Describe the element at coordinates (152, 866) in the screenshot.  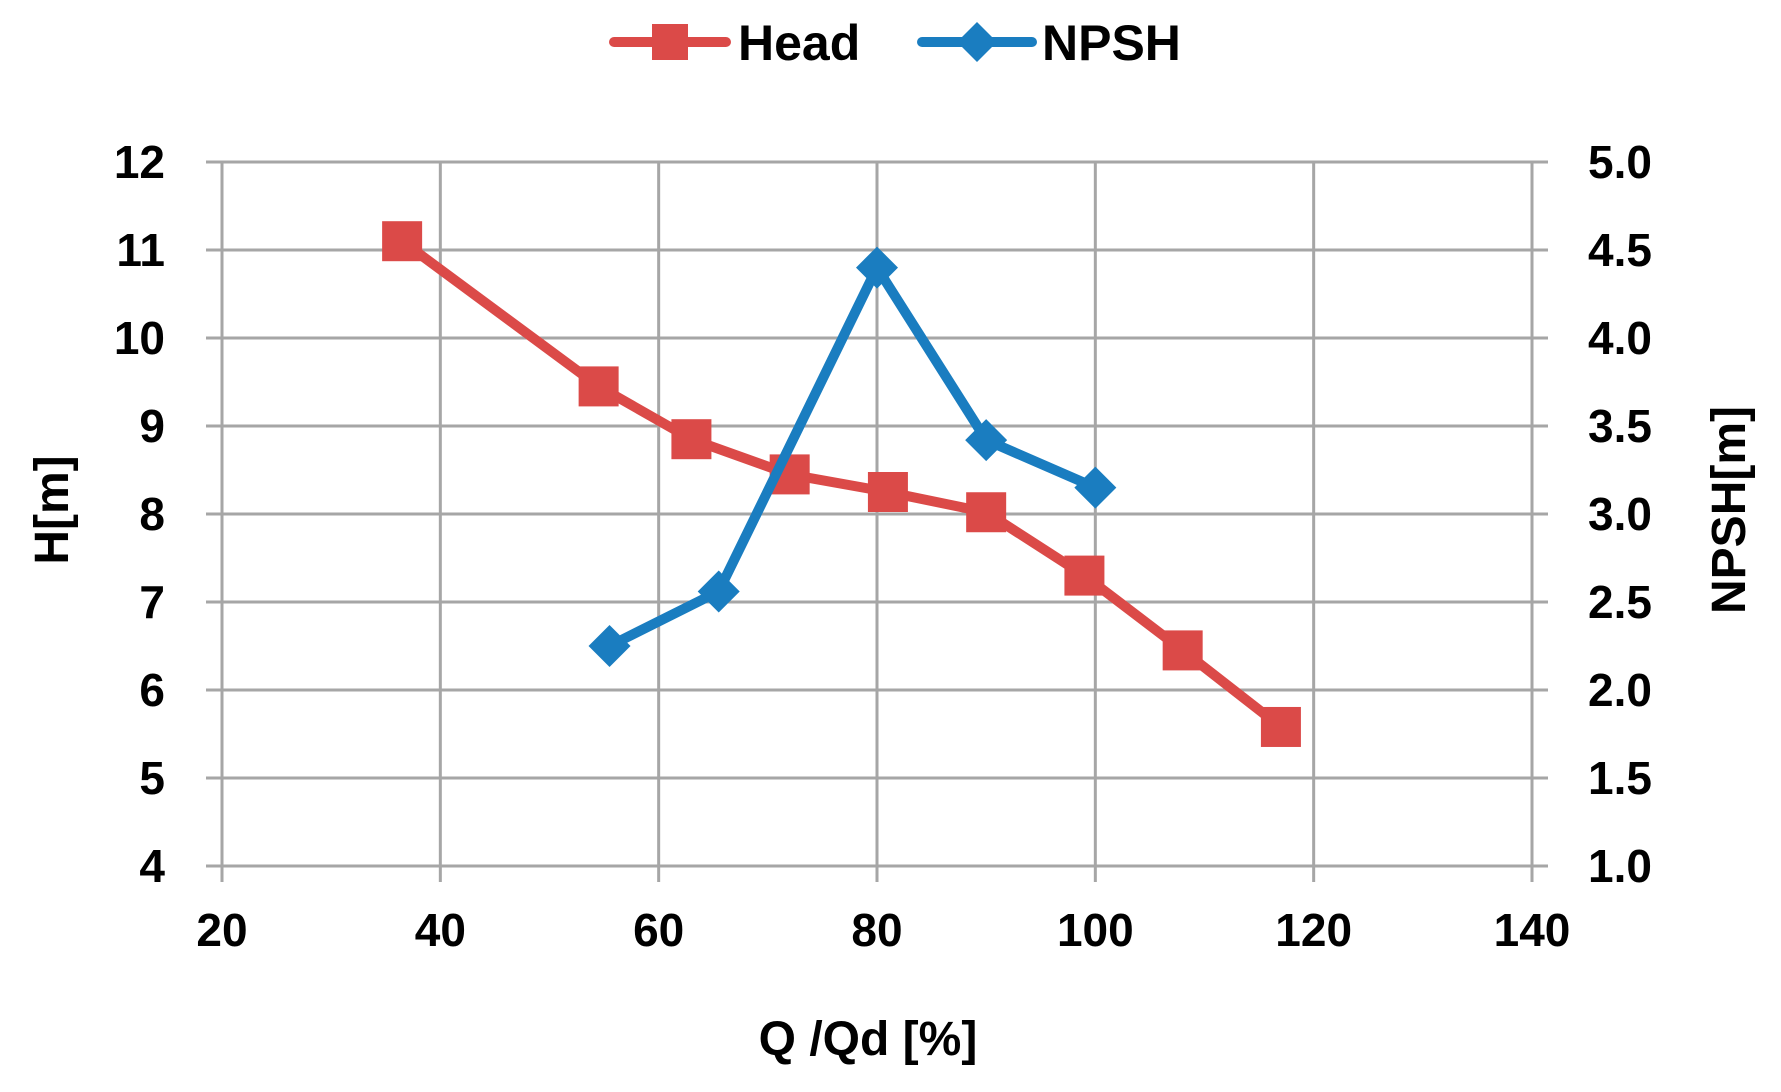
I see `y-left-tick-label: 4` at that location.